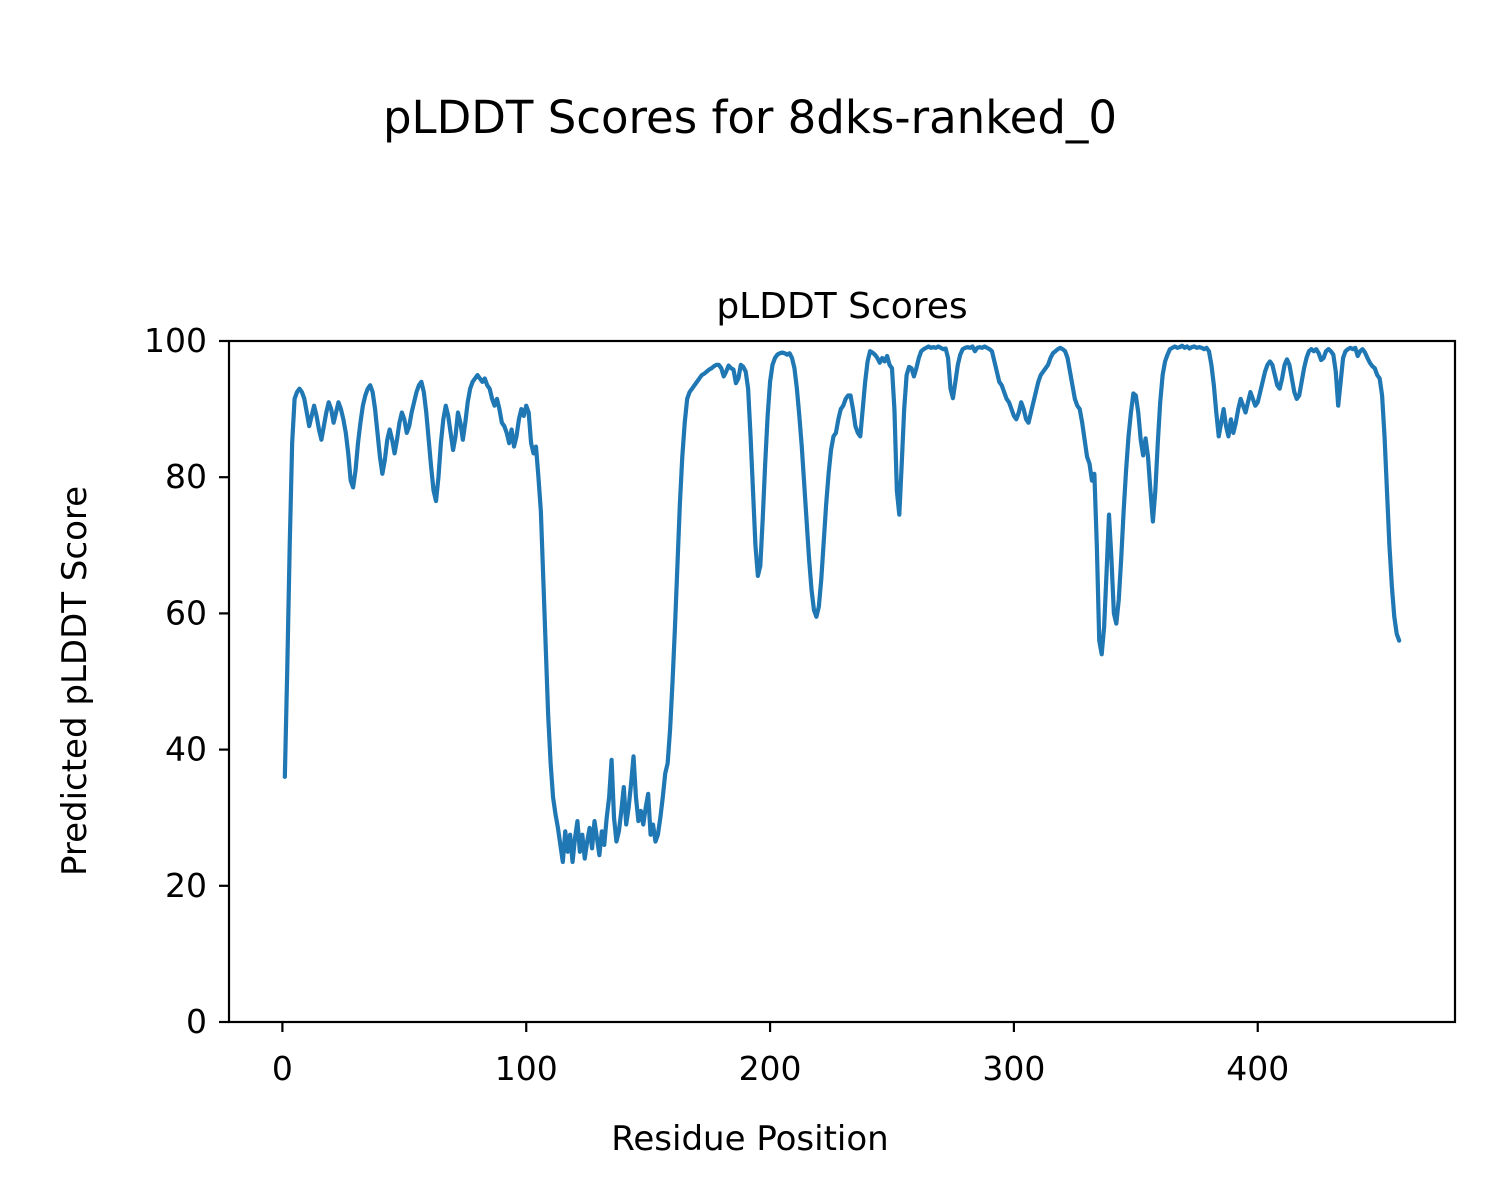  I want to click on x-tick-label: 300, so click(1013, 1068).